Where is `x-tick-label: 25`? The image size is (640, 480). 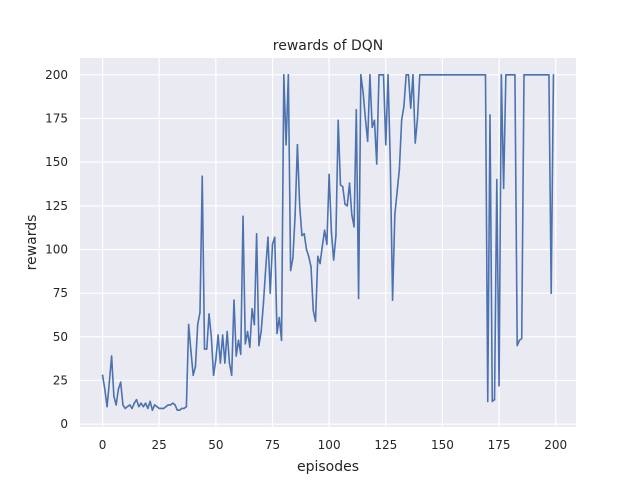 x-tick-label: 25 is located at coordinates (159, 445).